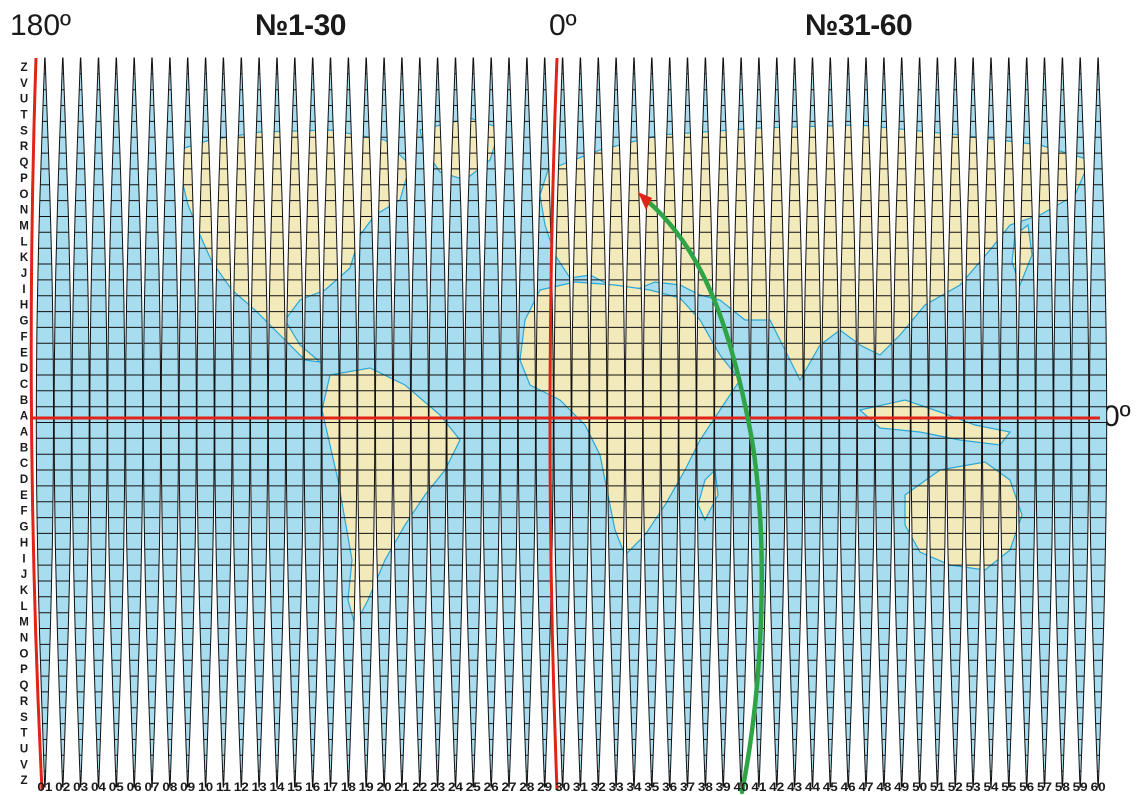  I want to click on label-180-meridian: 180º, so click(41, 25).